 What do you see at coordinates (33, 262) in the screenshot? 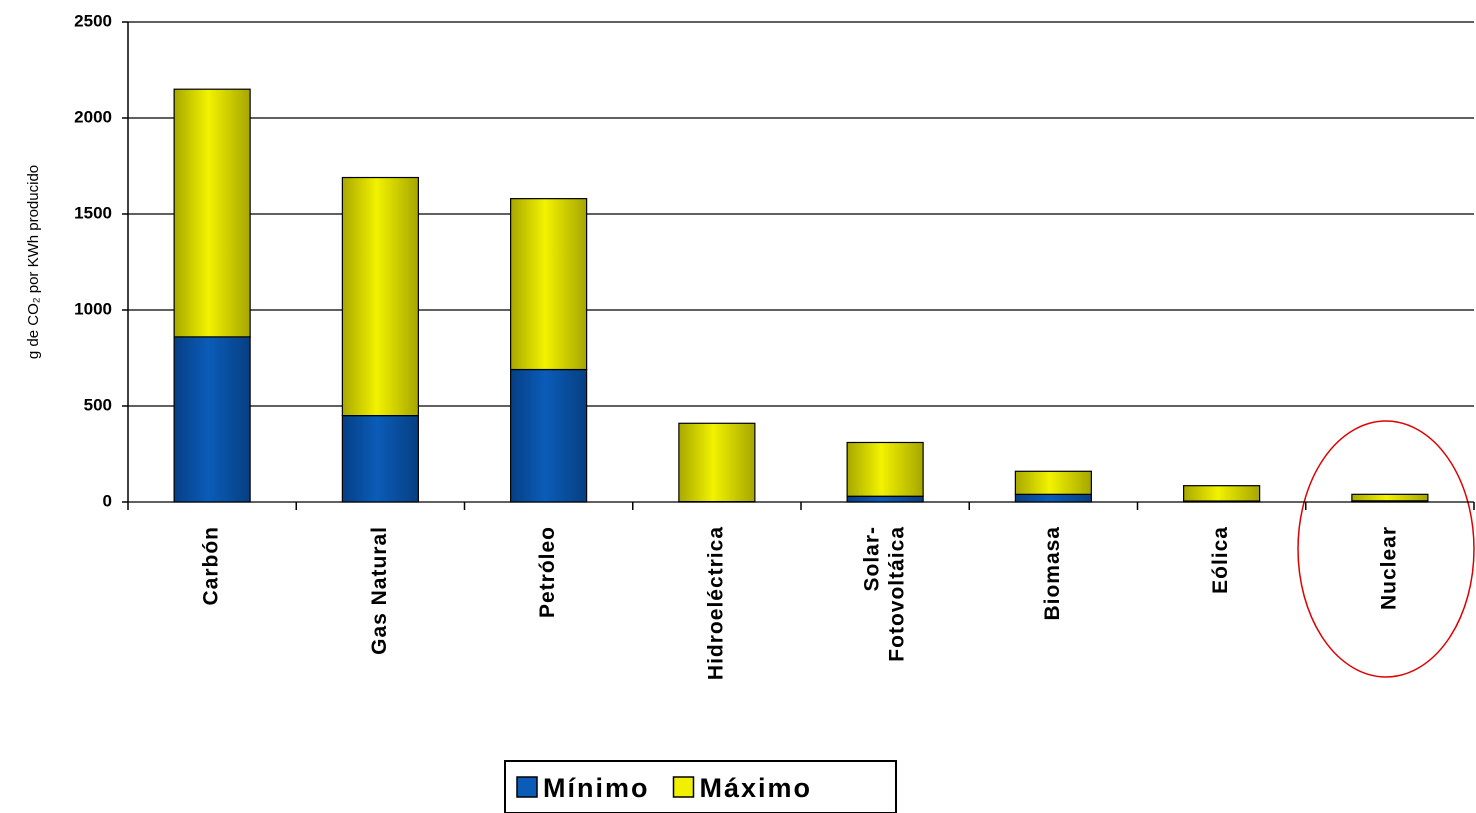
I see `y-axis-title: g de CO₂ por KWh producido` at bounding box center [33, 262].